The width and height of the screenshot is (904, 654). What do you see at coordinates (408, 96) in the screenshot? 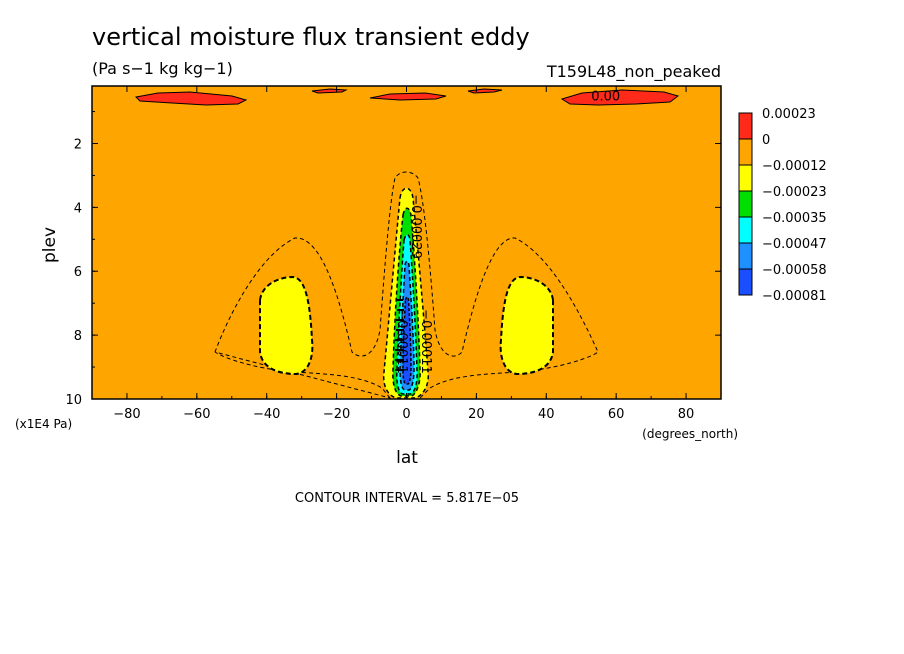
I see `positive-region-eq` at bounding box center [408, 96].